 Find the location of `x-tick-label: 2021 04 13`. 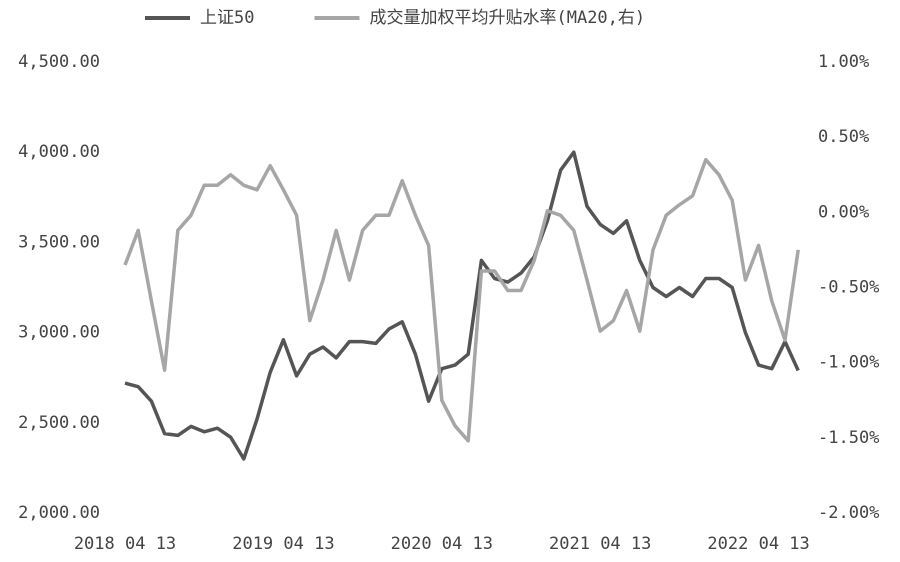

x-tick-label: 2021 04 13 is located at coordinates (600, 544).